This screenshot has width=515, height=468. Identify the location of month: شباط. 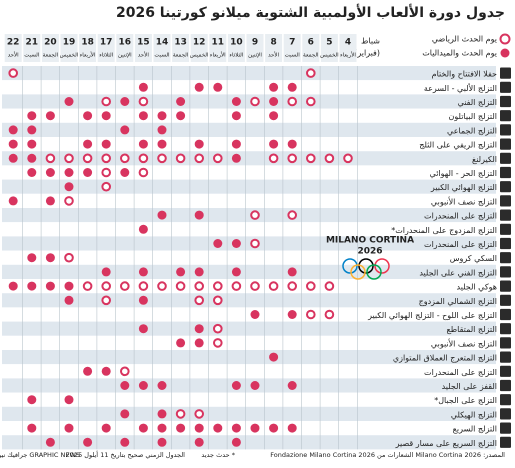
(370, 41).